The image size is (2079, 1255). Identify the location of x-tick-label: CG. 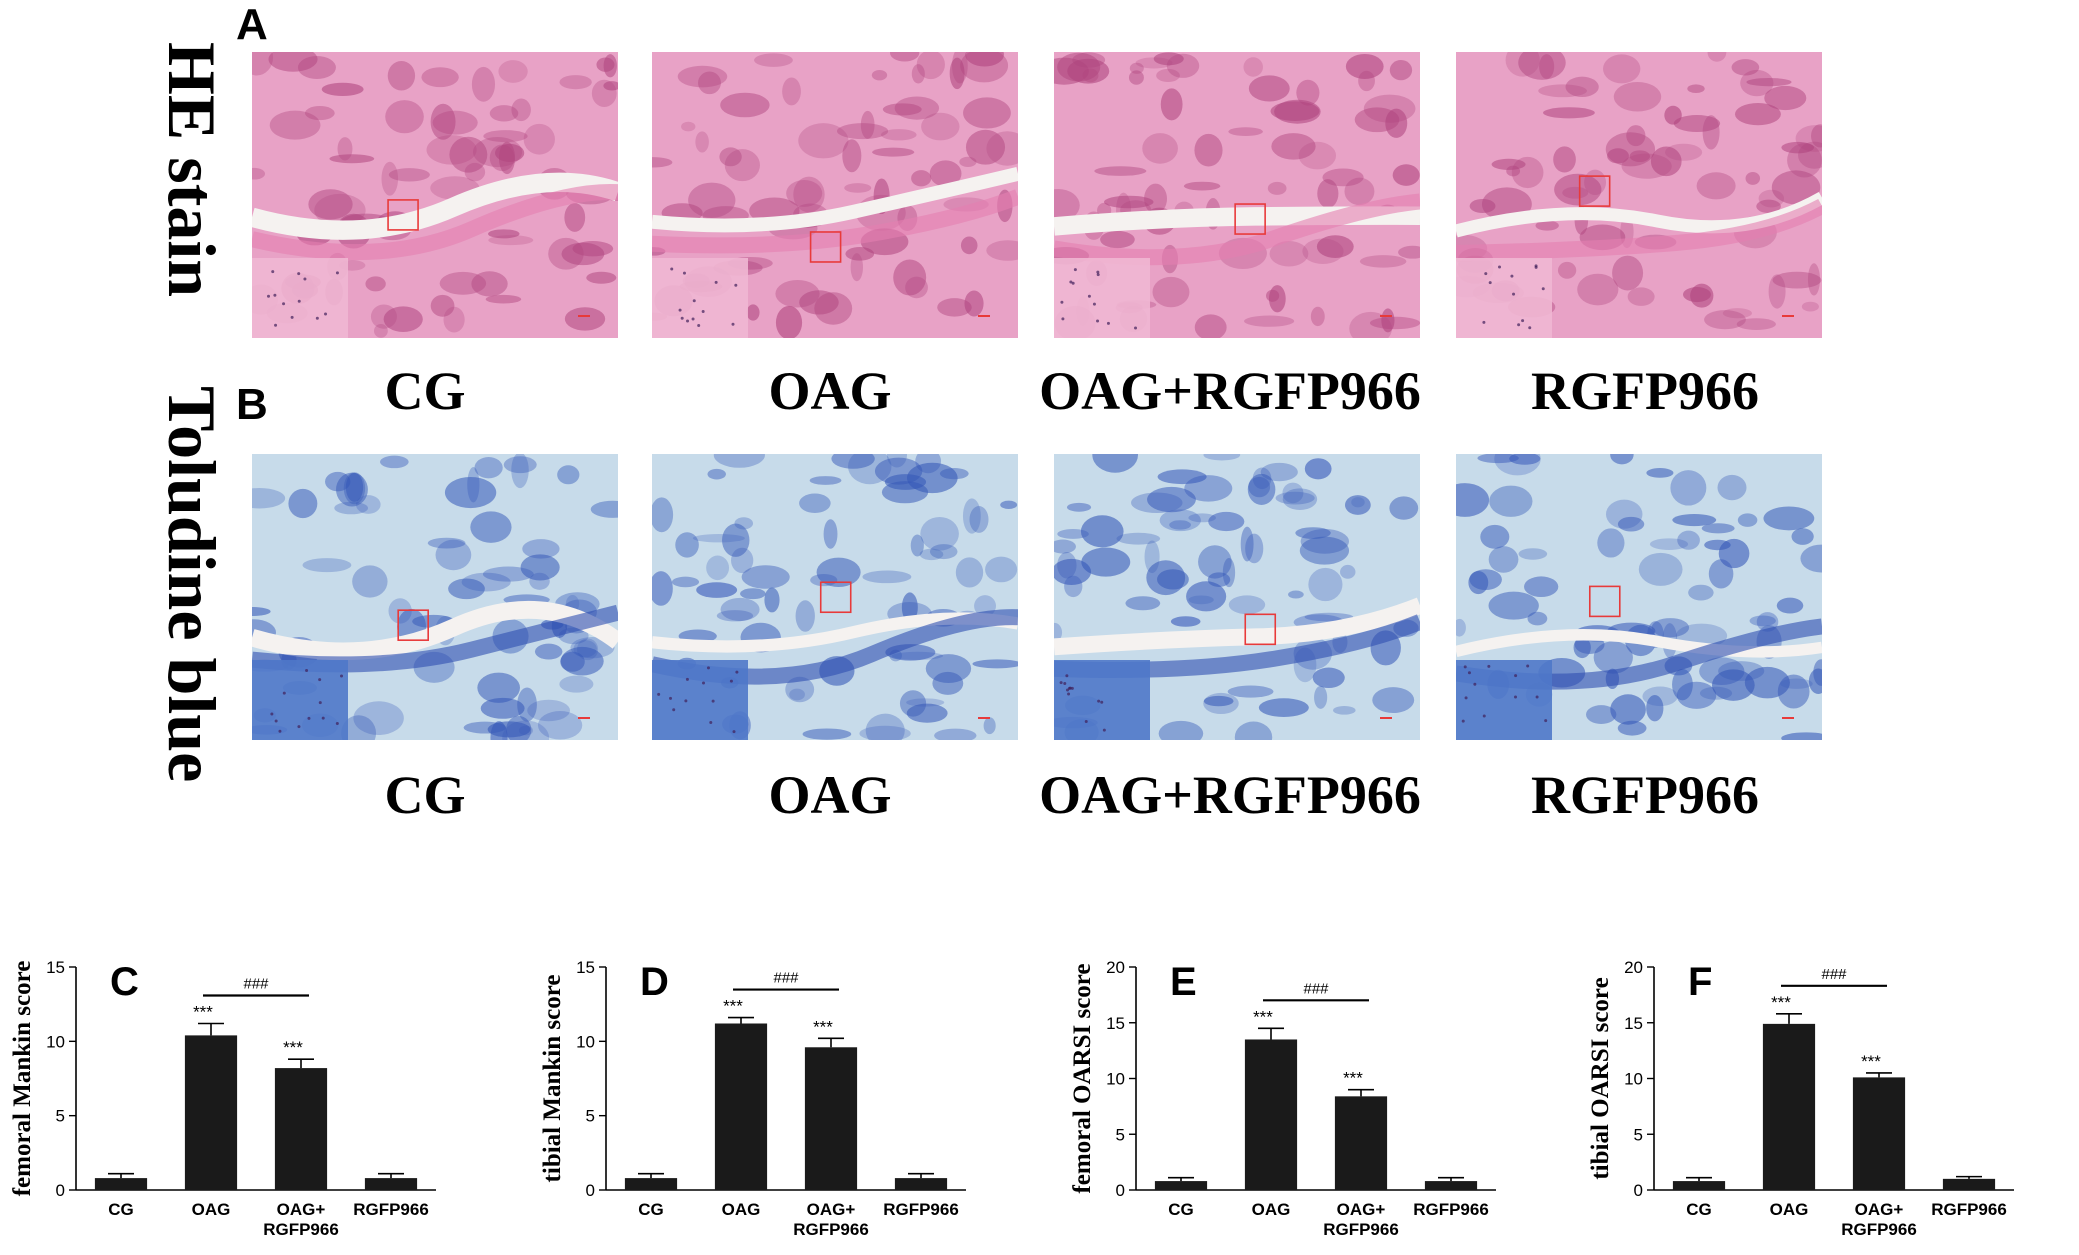
(651, 1209).